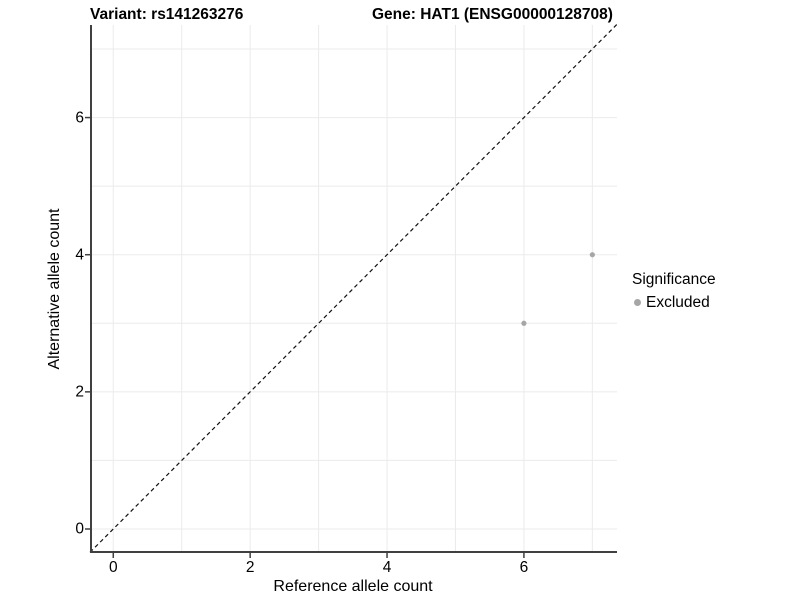  What do you see at coordinates (79, 254) in the screenshot?
I see `y-tick-label: 4` at bounding box center [79, 254].